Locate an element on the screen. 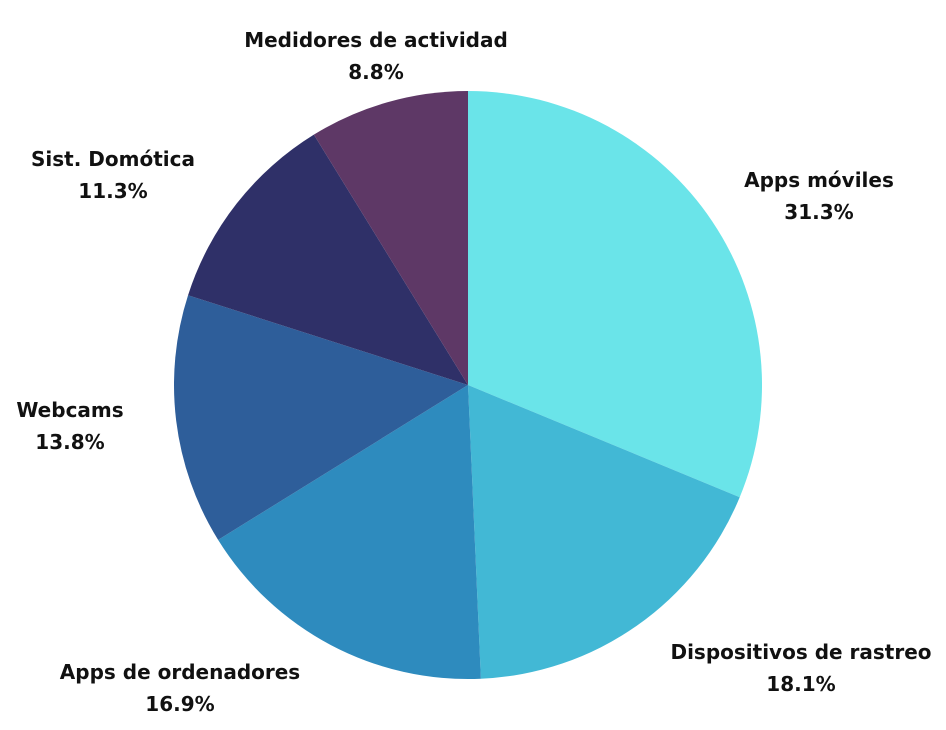  label-apps-moviles-value: 31.3% is located at coordinates (819, 212).